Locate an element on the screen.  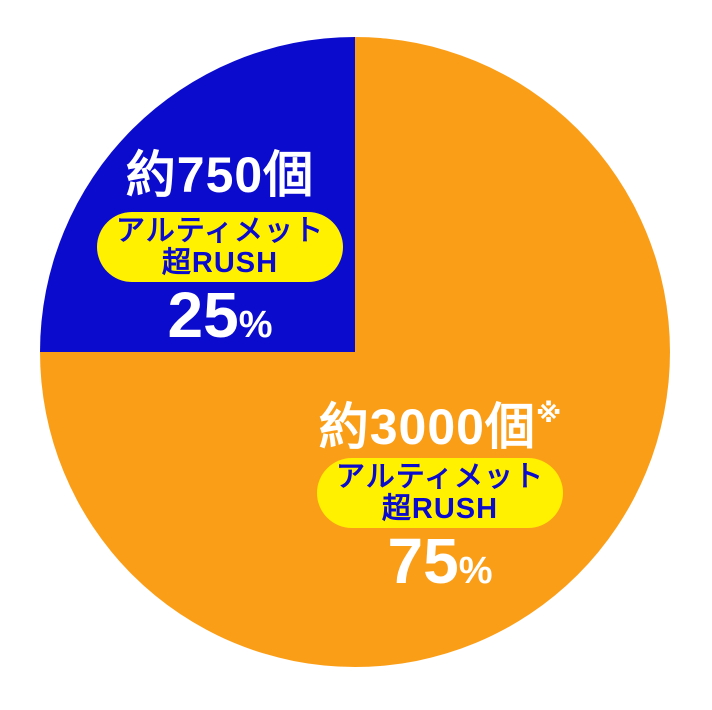
blue-slice-payout-text: 約750個 is located at coordinates (220, 168).